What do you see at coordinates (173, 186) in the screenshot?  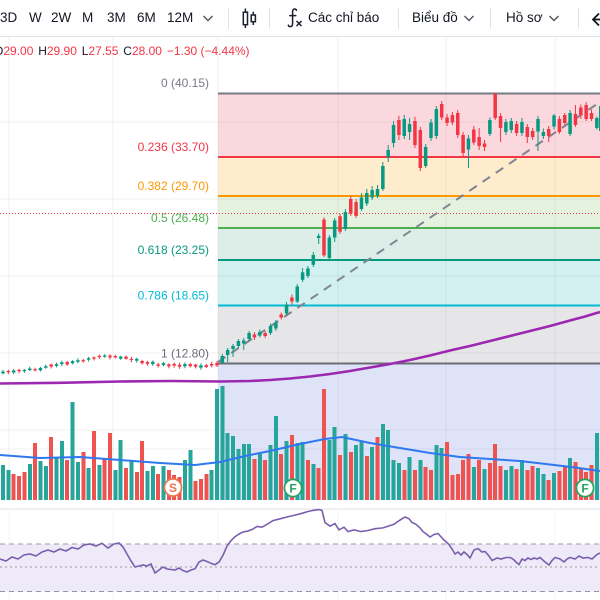 I see `svg-text: 0.382 (29.70)` at bounding box center [173, 186].